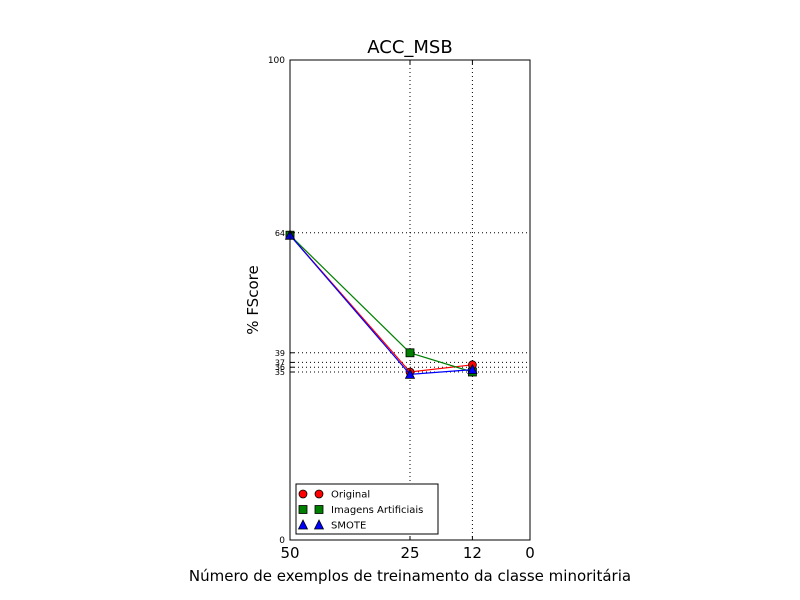 The width and height of the screenshot is (800, 600). Describe the element at coordinates (280, 372) in the screenshot. I see `y-tick-label: 35` at that location.